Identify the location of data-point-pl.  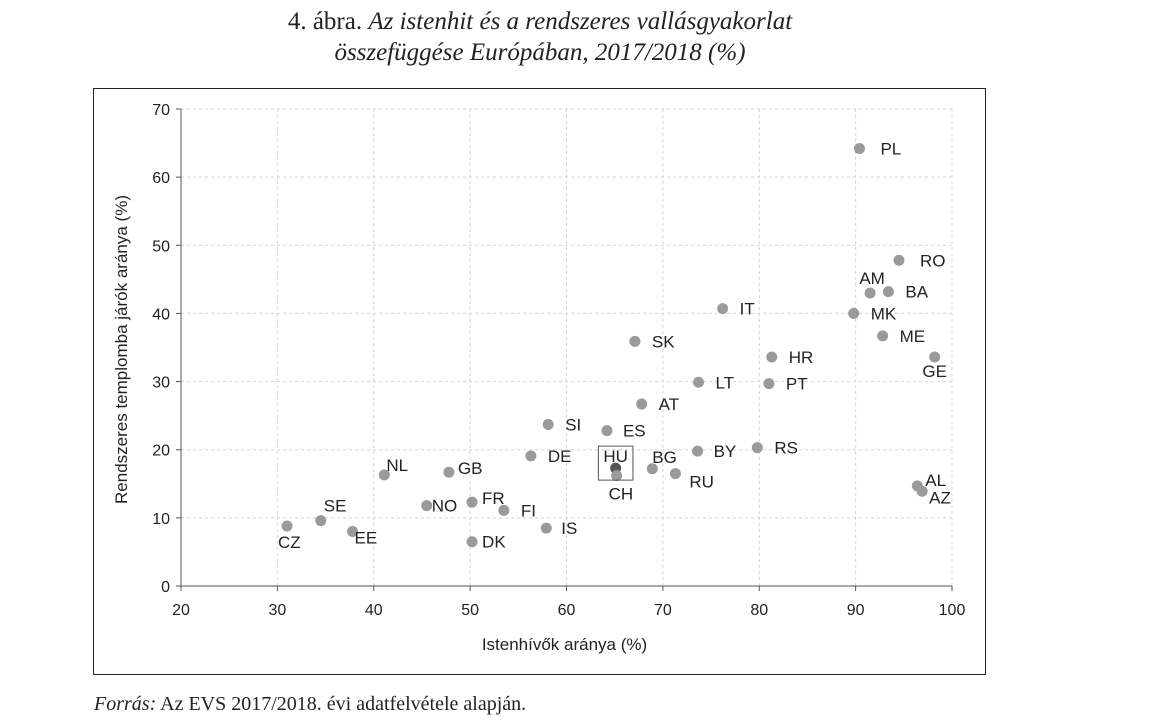
(859, 149).